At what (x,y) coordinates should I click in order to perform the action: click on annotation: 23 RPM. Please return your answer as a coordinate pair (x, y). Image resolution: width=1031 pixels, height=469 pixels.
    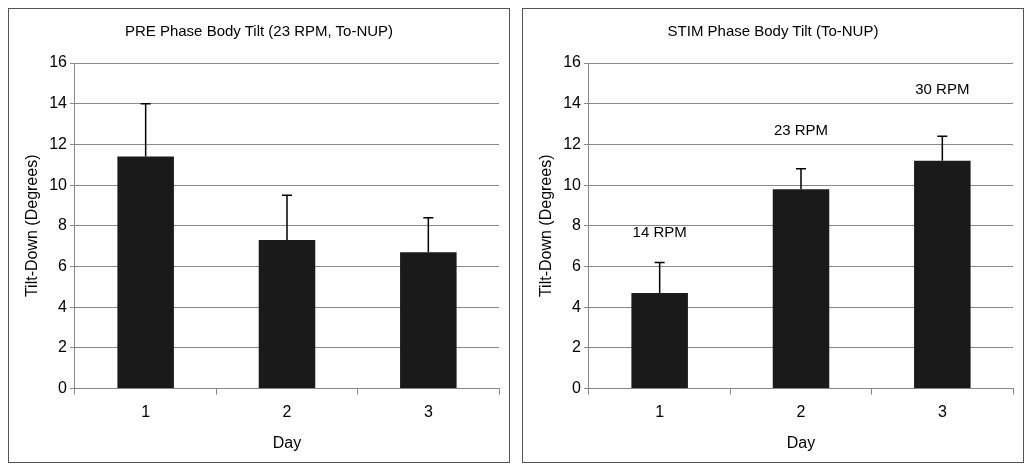
    Looking at the image, I should click on (801, 129).